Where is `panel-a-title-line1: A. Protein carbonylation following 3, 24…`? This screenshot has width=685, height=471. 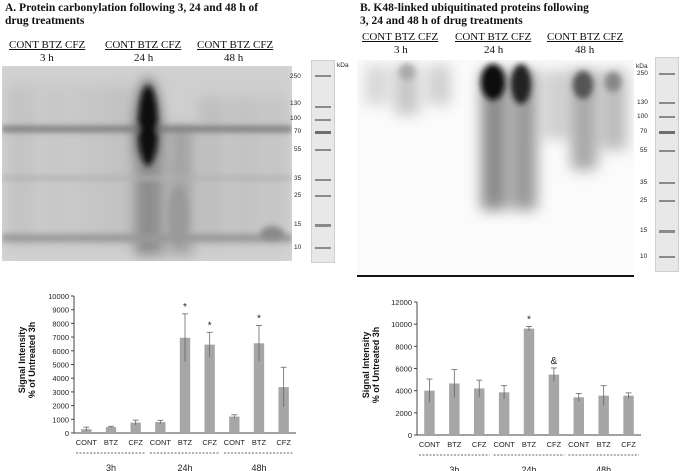
panel-a-title-line1: A. Protein carbonylation following 3, 24… is located at coordinates (132, 8).